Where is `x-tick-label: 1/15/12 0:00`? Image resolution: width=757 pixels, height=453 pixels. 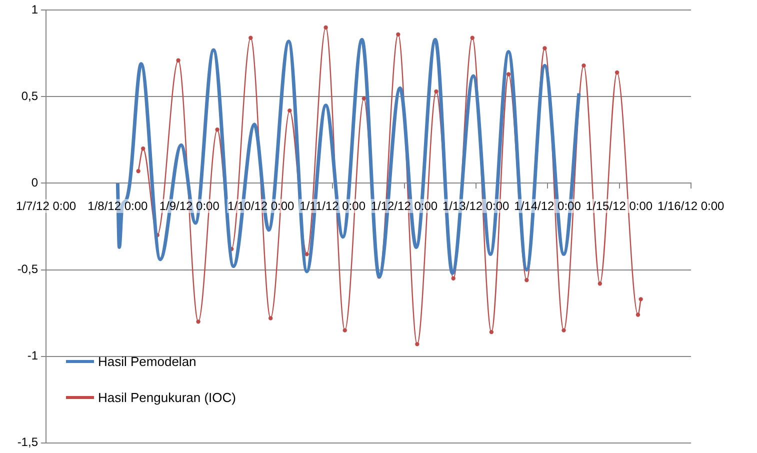 x-tick-label: 1/15/12 0:00 is located at coordinates (619, 206).